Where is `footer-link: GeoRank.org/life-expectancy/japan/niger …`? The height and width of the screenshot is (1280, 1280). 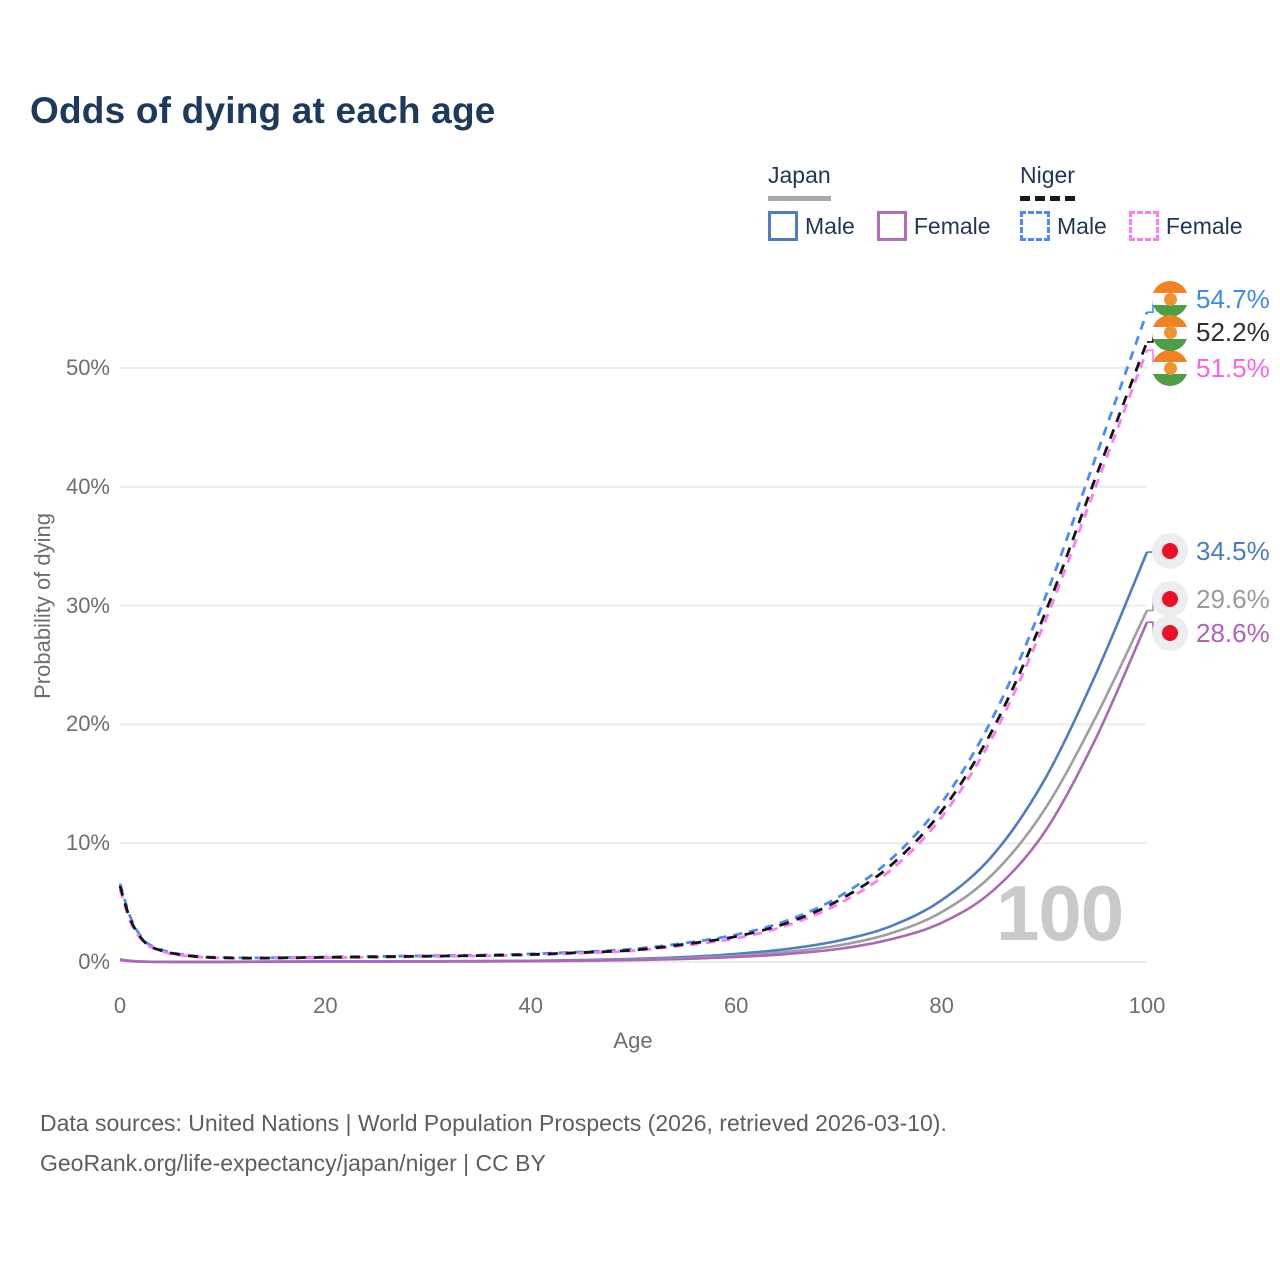
footer-link: GeoRank.org/life-expectancy/japan/niger … is located at coordinates (293, 1163).